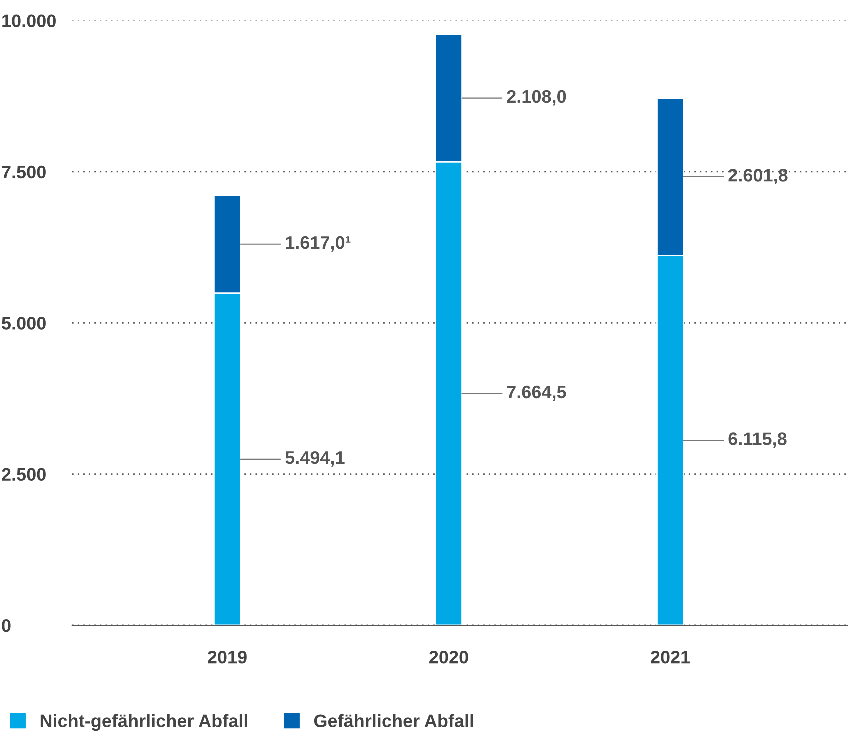 This screenshot has height=742, width=852. Describe the element at coordinates (315, 459) in the screenshot. I see `data-label: 5.494,1` at that location.